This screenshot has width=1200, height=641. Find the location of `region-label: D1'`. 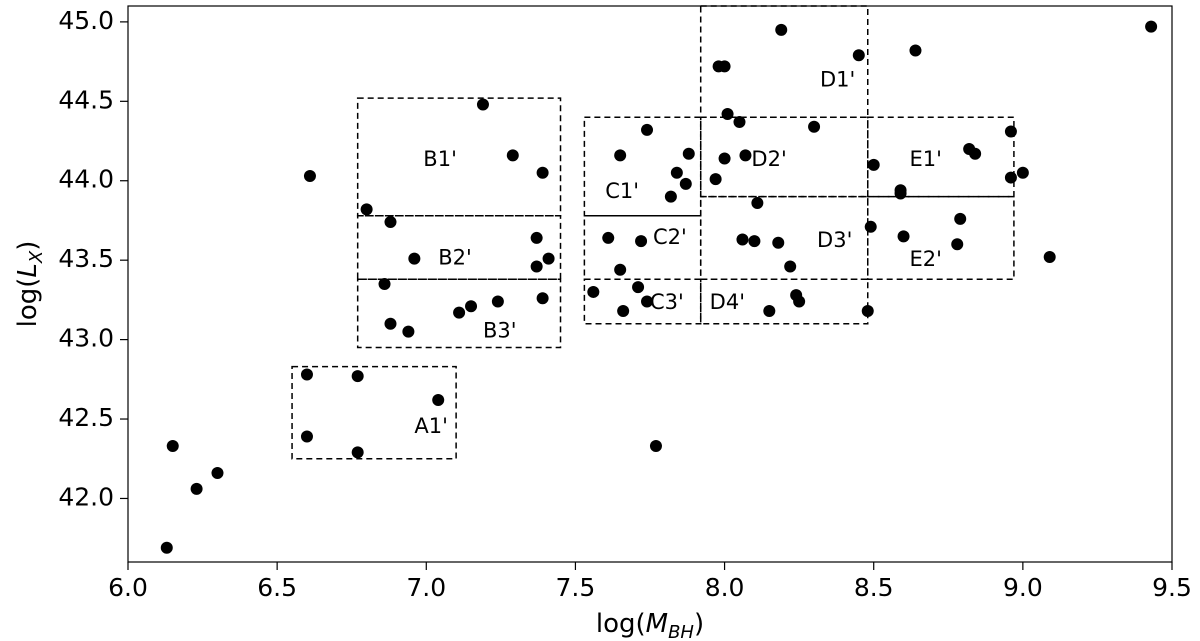

region-label: D1' is located at coordinates (837, 80).